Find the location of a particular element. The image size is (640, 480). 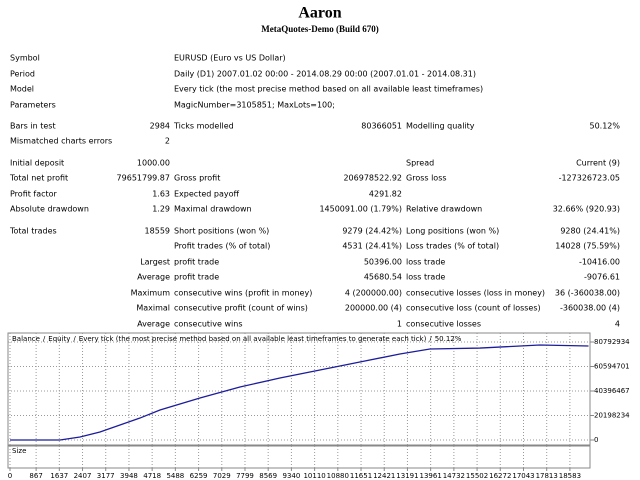

report-cell: Profit factor is located at coordinates (34, 194).